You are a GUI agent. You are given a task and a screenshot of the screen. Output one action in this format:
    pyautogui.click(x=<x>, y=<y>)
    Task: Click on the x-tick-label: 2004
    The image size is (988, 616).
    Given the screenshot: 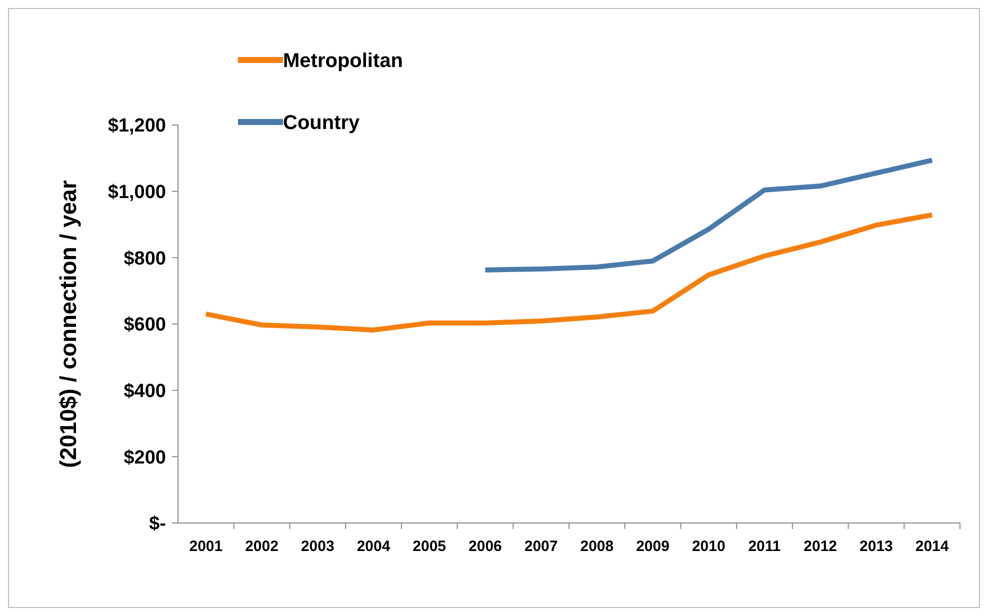 What is the action you would take?
    pyautogui.click(x=373, y=546)
    